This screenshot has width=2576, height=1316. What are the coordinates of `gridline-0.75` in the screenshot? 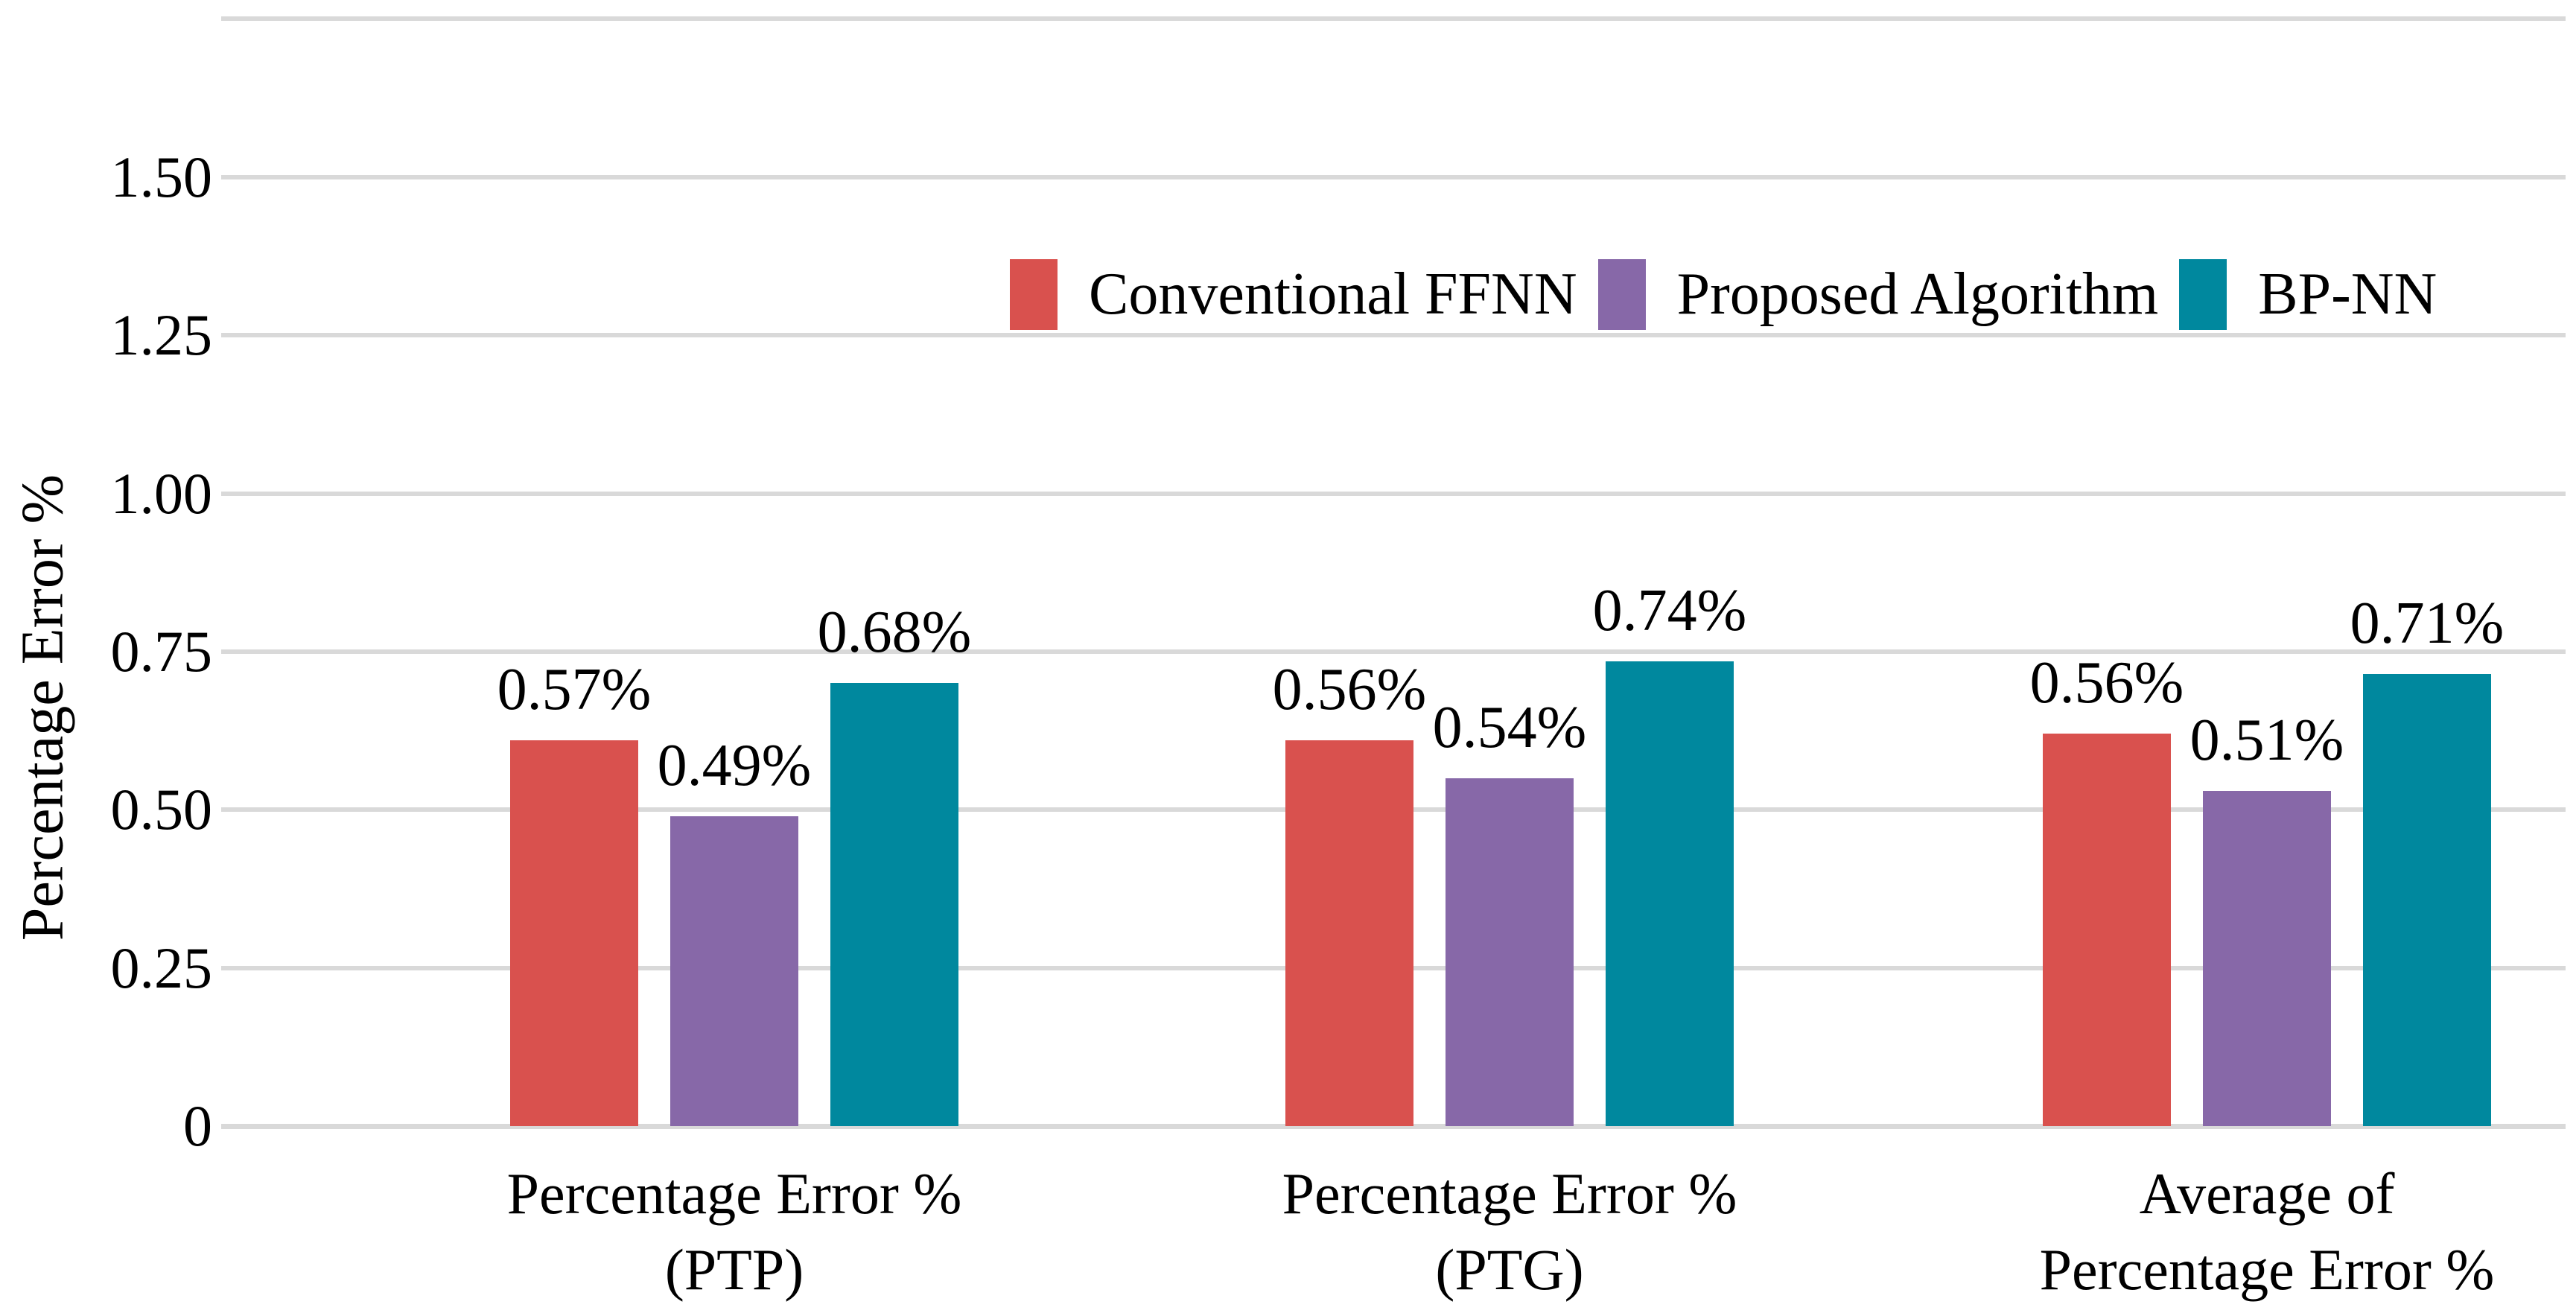 It's located at (1393, 651).